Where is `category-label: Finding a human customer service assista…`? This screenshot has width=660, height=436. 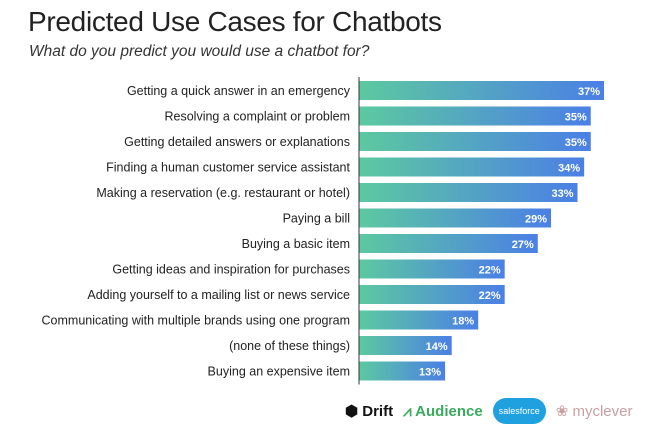 category-label: Finding a human customer service assista… is located at coordinates (228, 168).